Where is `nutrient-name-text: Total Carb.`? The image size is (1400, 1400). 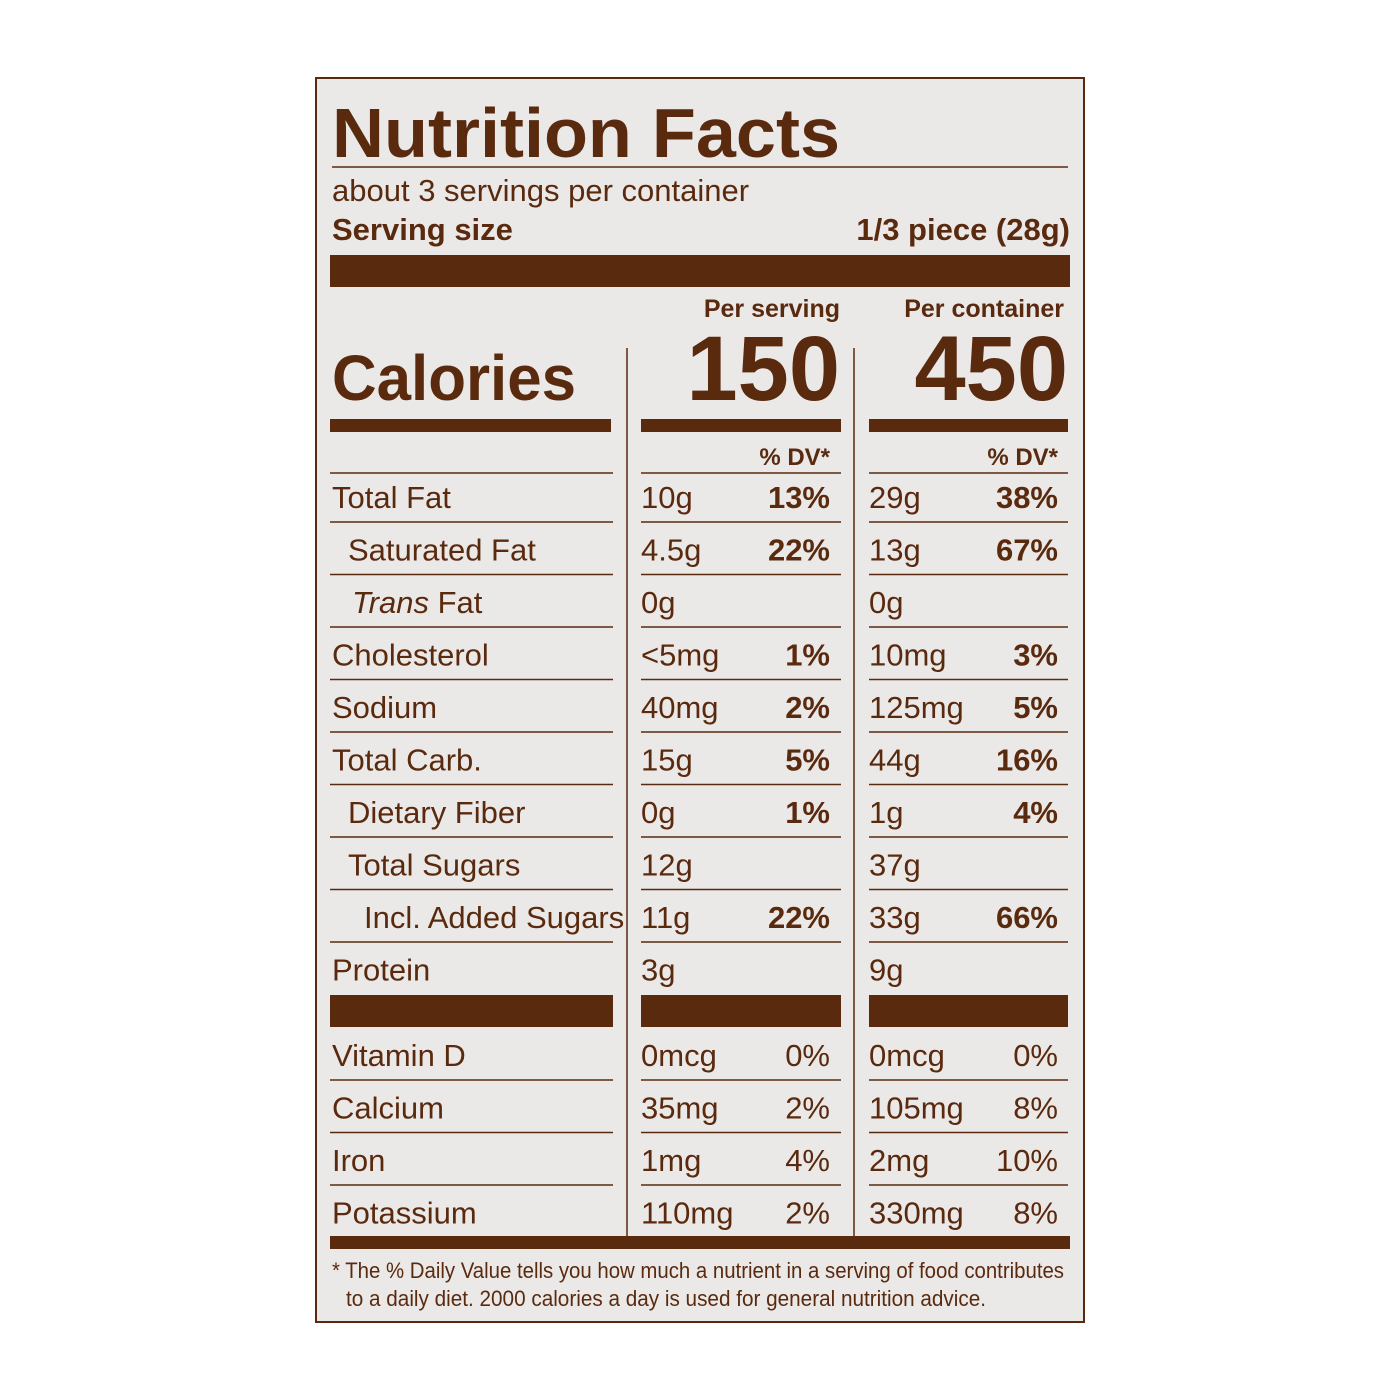
nutrient-name-text: Total Carb. is located at coordinates (407, 760).